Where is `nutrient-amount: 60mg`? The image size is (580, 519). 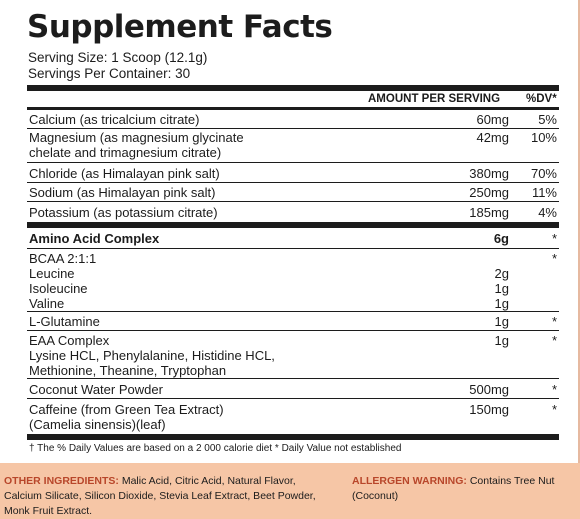 nutrient-amount: 60mg is located at coordinates (492, 119).